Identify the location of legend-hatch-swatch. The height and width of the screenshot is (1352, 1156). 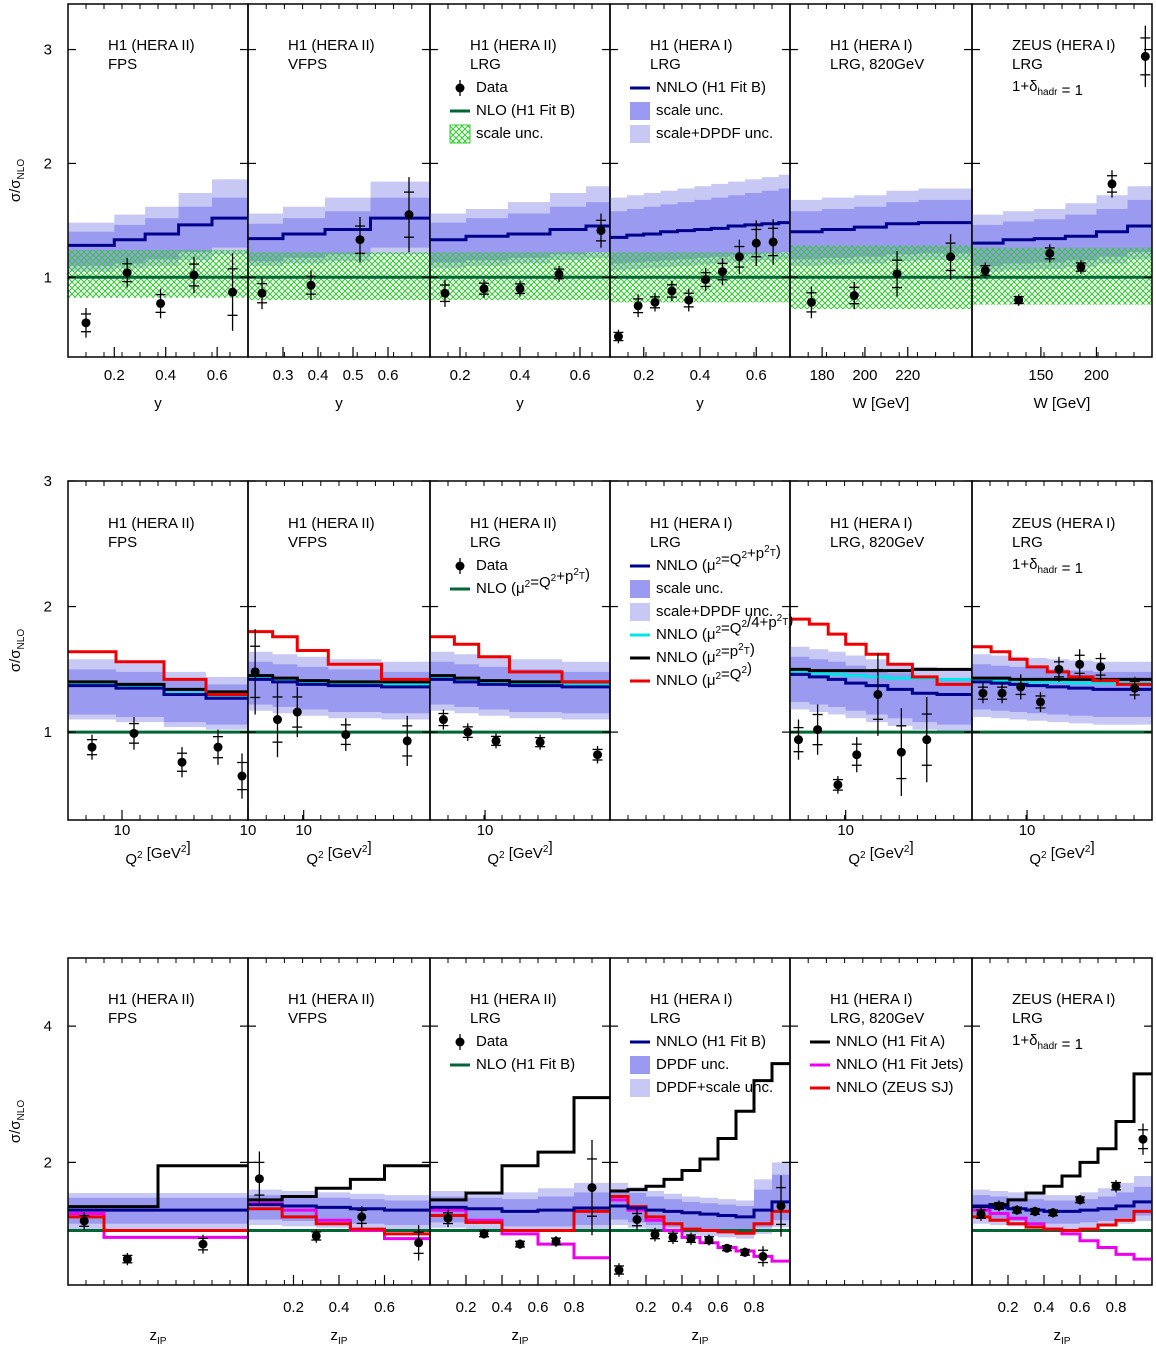
(460, 134).